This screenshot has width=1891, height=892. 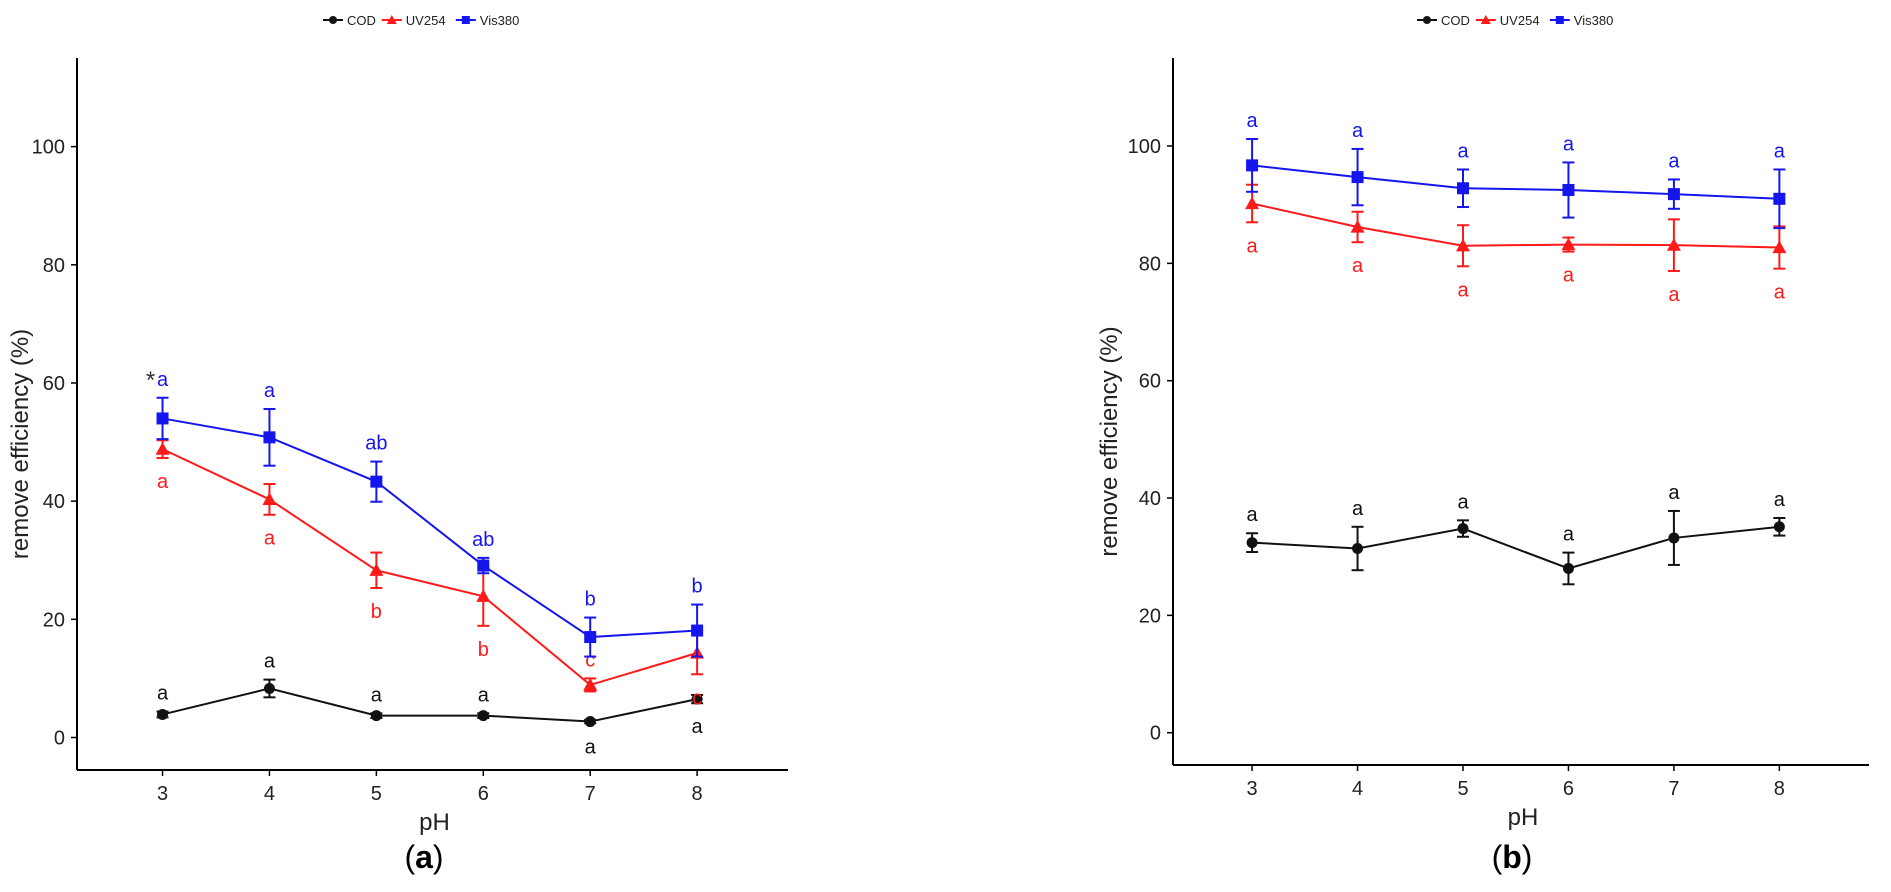 What do you see at coordinates (426, 20) in the screenshot?
I see `legend-label: UV254` at bounding box center [426, 20].